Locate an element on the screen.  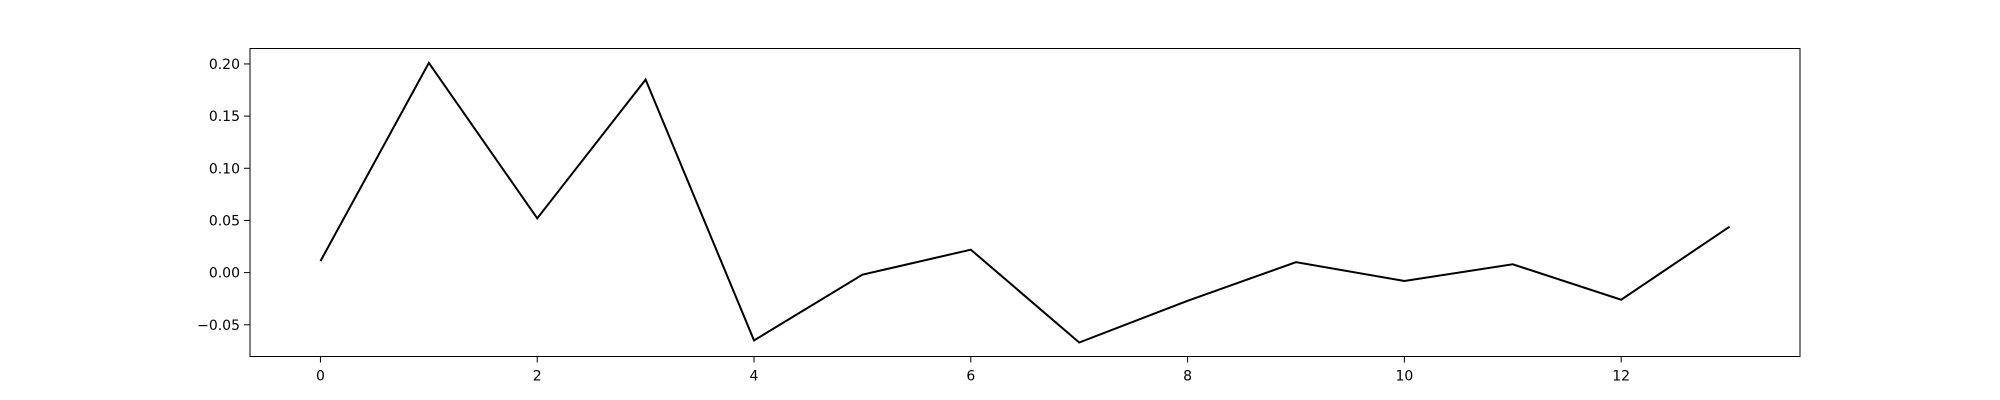
y-axis: −0.05 0.00 0.05 0.10 0.15 0.20 is located at coordinates (223, 195).